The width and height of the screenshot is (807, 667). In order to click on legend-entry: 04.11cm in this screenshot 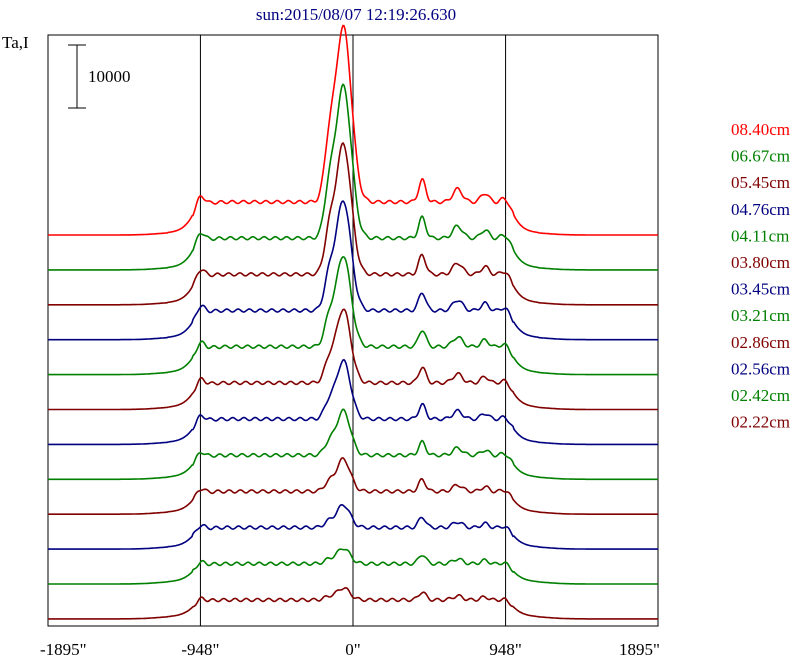, I will do `click(760, 235)`.